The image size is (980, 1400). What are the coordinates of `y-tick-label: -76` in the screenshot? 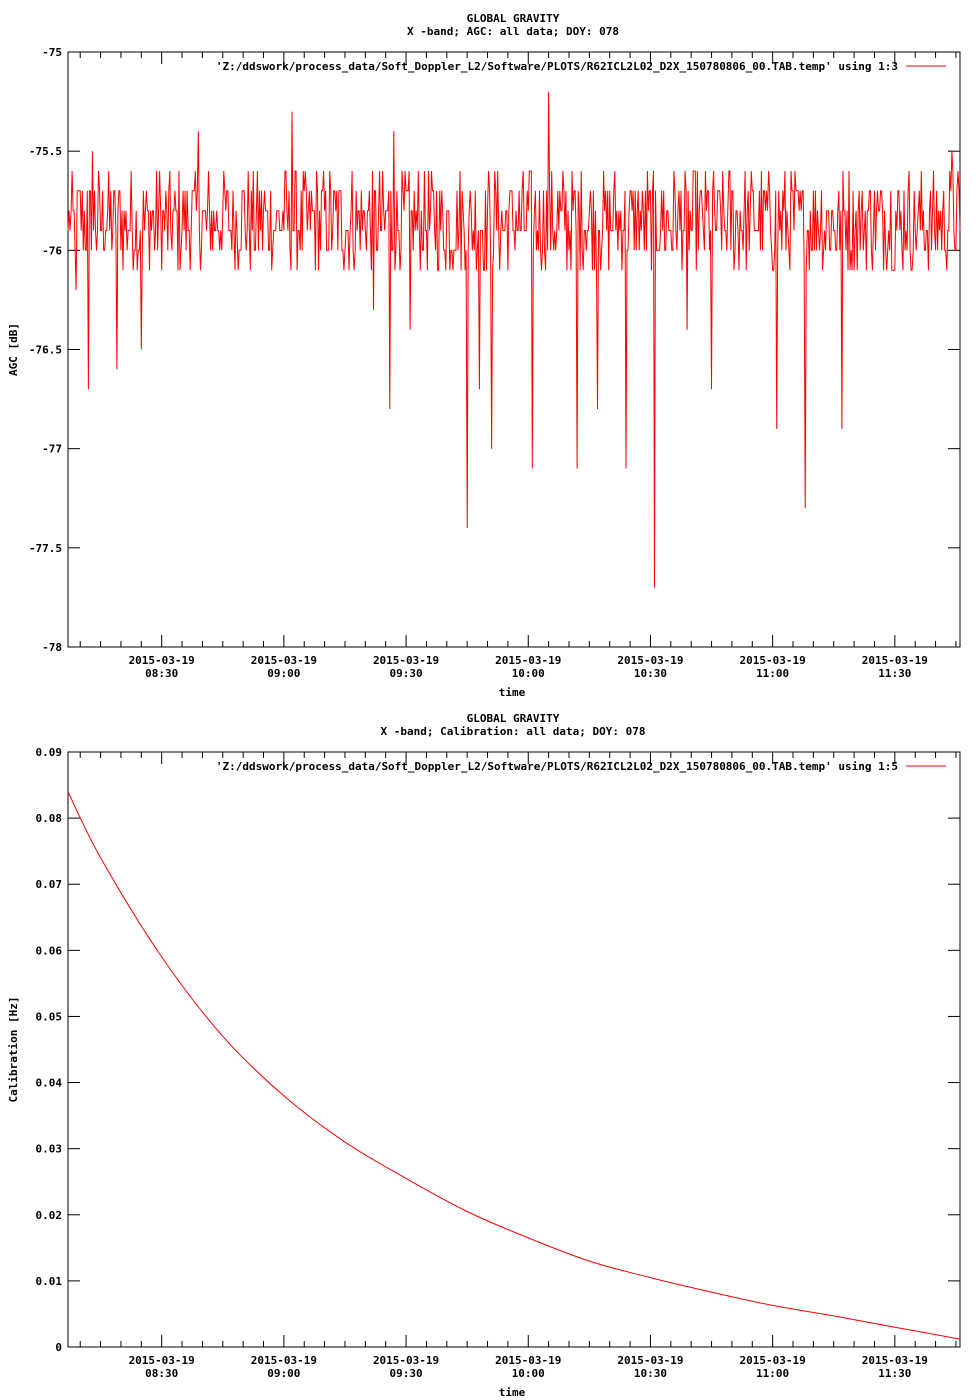 It's located at (52, 250).